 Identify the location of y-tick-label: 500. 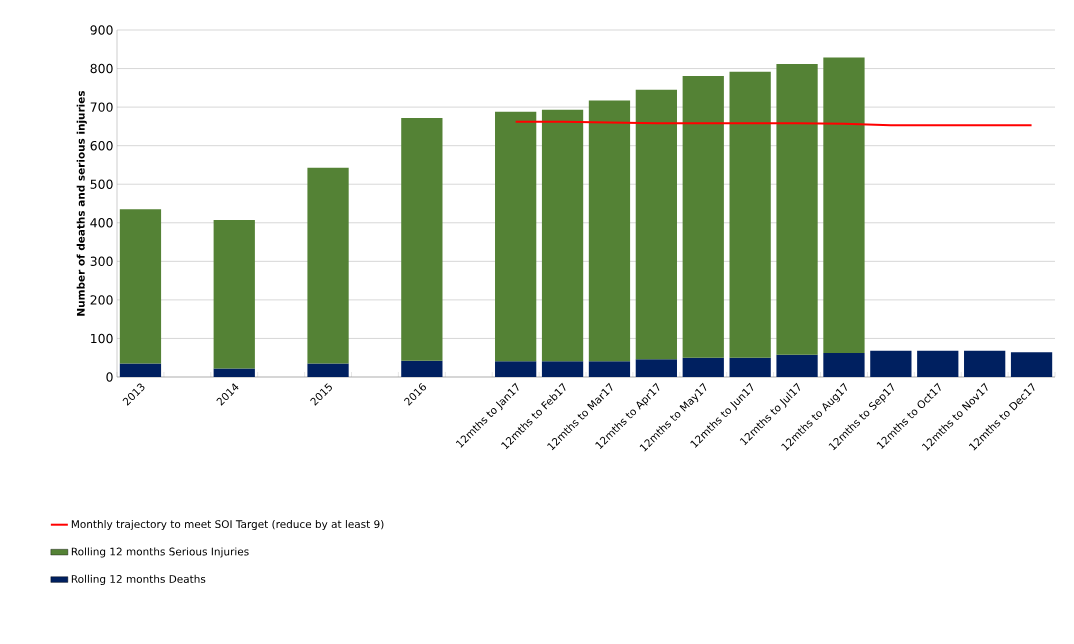
(101, 184).